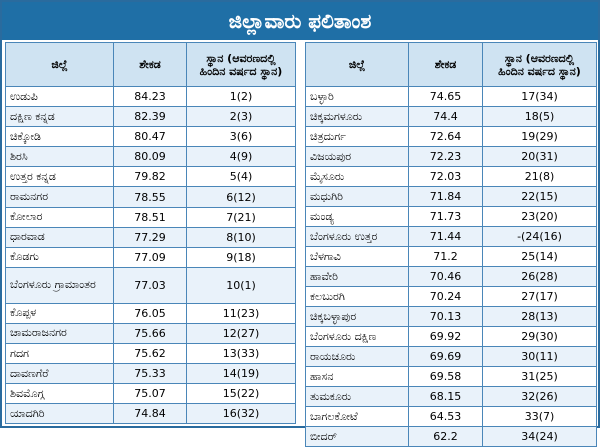 This screenshot has height=447, width=600. Describe the element at coordinates (59, 285) in the screenshot. I see `district-cell: ಬೆಂಗಳೂರು ಗ್ರಾಮಾಂತರ` at that location.